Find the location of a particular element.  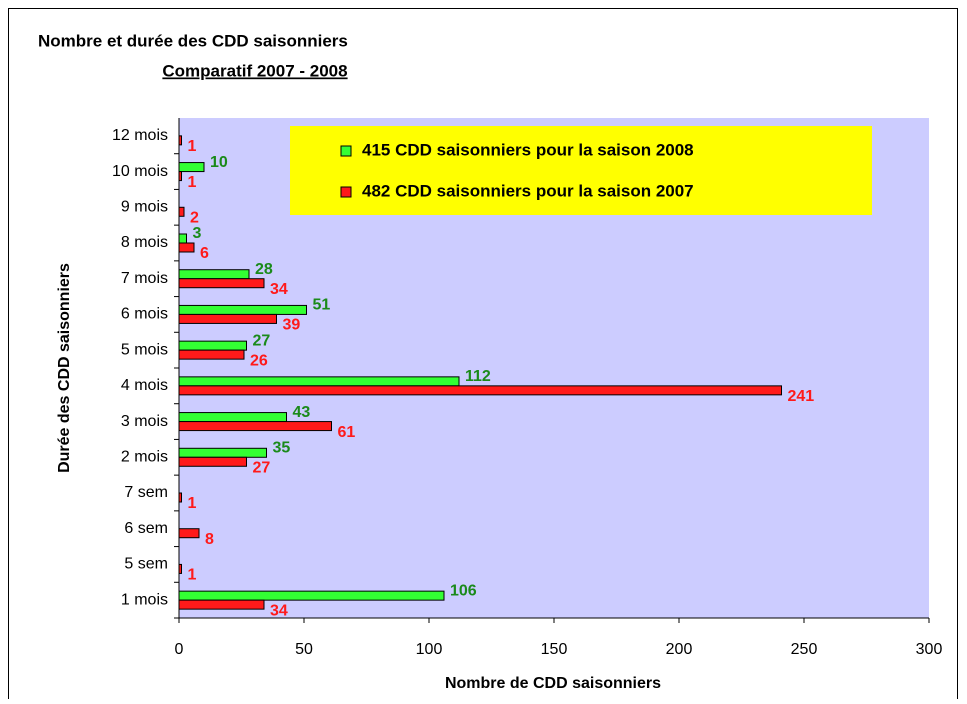

data-label: 3 is located at coordinates (197, 233).